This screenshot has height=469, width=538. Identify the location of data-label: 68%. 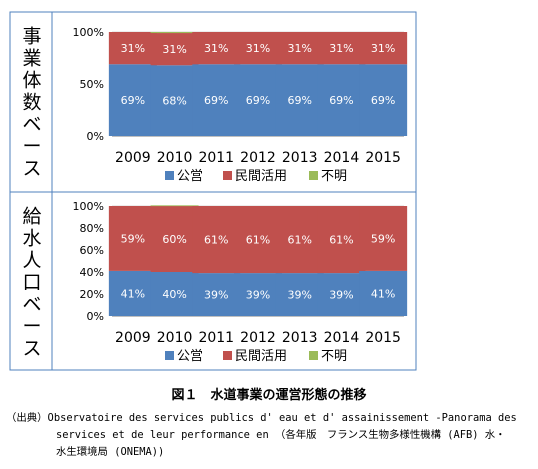
(174, 101).